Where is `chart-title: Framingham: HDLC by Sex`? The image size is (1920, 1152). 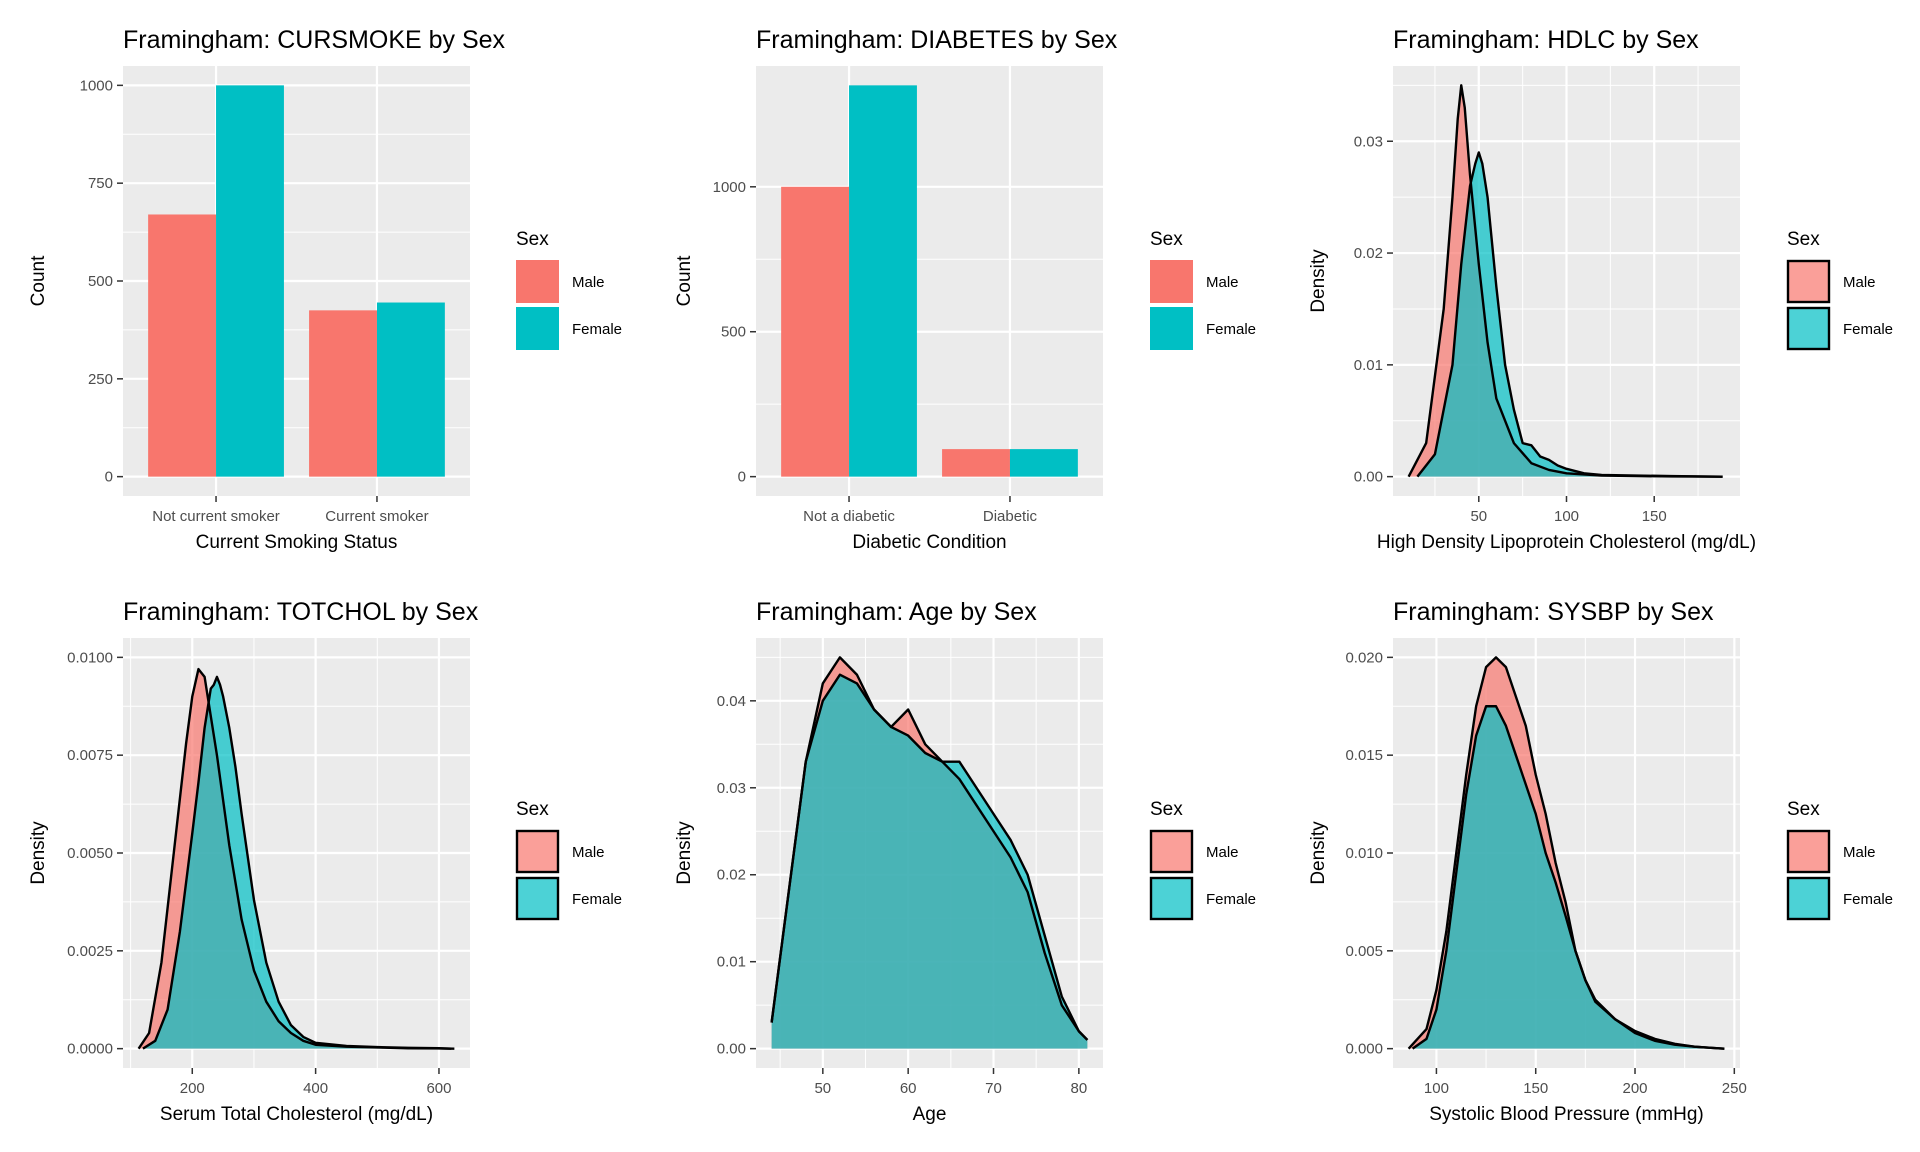
chart-title: Framingham: HDLC by Sex is located at coordinates (1546, 40).